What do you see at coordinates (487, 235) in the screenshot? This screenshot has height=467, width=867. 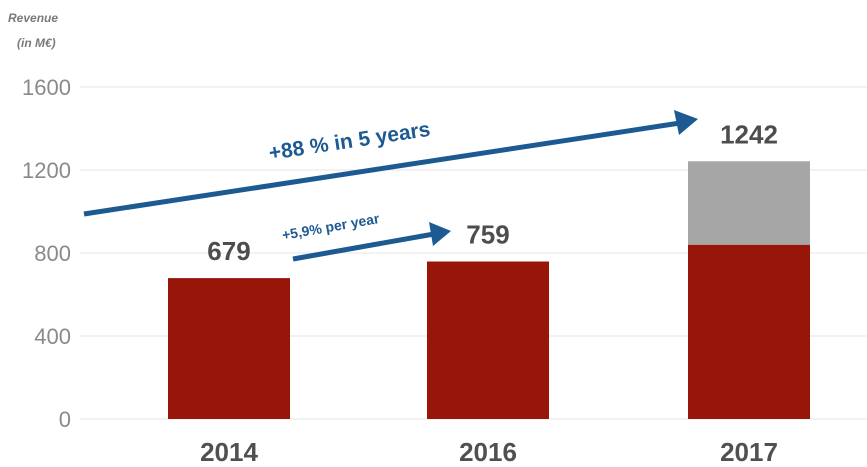 I see `data-label: 759` at bounding box center [487, 235].